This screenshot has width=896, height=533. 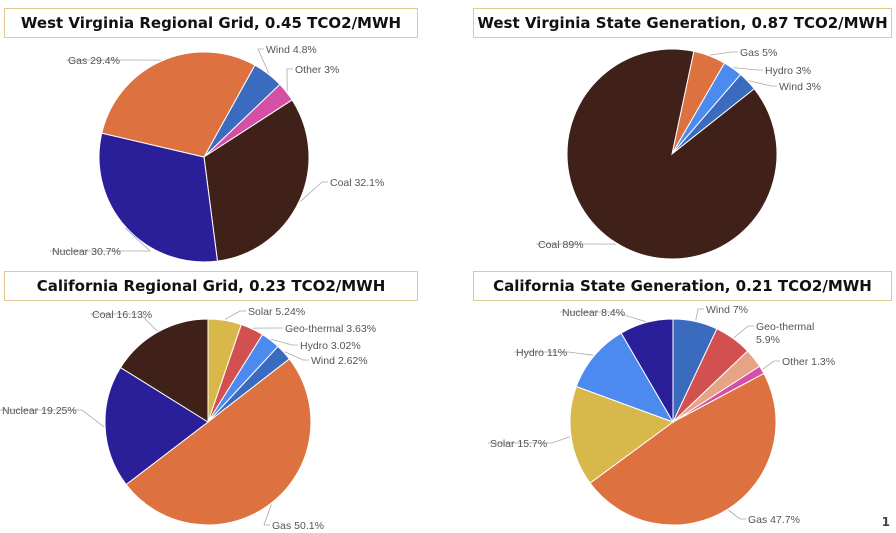 What do you see at coordinates (94, 61) in the screenshot?
I see `slice-label: Gas 29.4%` at bounding box center [94, 61].